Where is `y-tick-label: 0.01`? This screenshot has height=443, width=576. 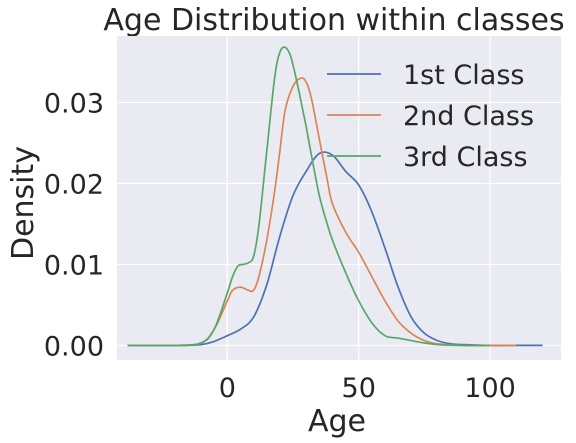
y-tick-label: 0.01 is located at coordinates (74, 265).